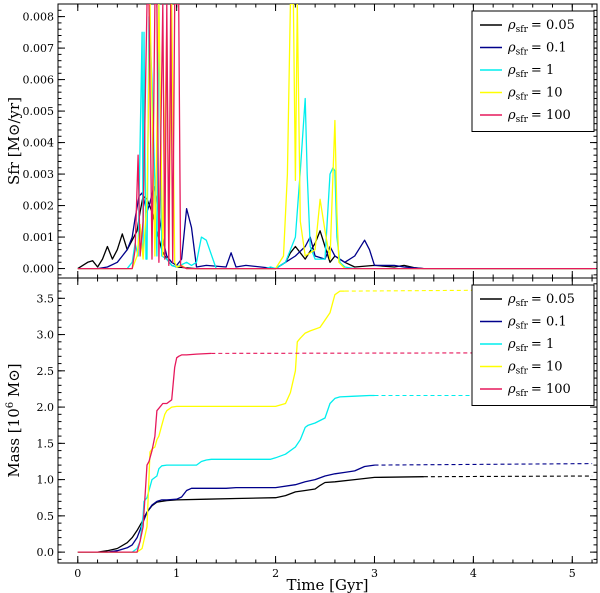 This screenshot has height=593, width=600. I want to click on y-tick-label: 1.0, so click(46, 480).